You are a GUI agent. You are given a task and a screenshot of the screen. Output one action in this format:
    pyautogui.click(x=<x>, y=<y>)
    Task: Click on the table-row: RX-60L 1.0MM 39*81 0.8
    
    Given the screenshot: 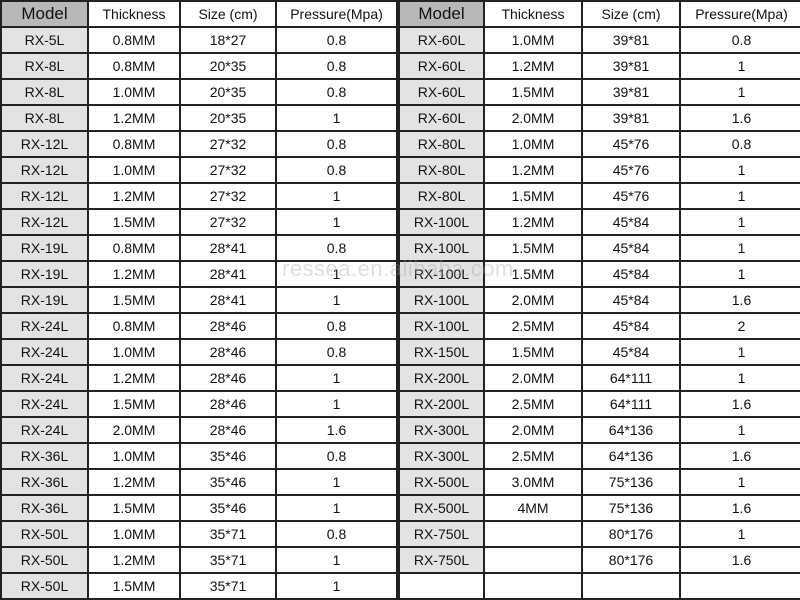 What is the action you would take?
    pyautogui.click(x=599, y=40)
    